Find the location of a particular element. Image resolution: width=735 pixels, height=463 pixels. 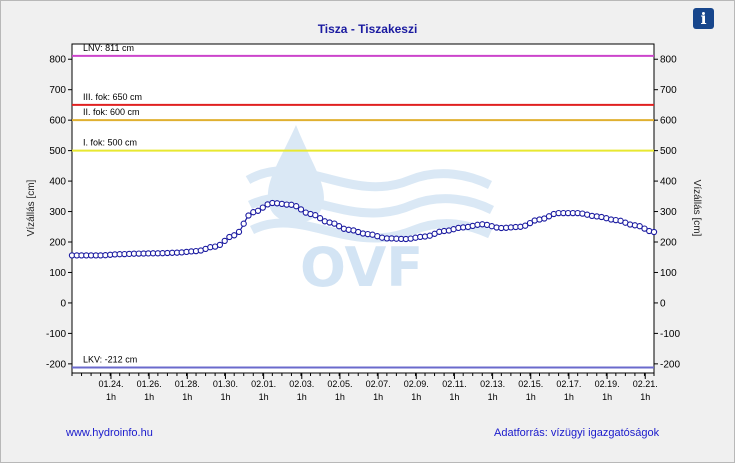

y-tick-label-right: 500 is located at coordinates (668, 151).